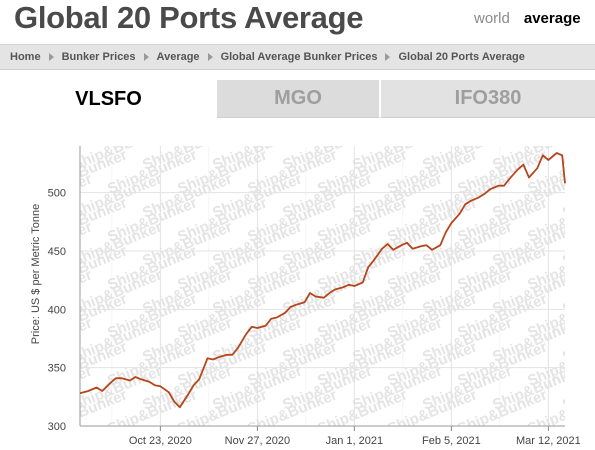  What do you see at coordinates (461, 57) in the screenshot?
I see `breadcrumb-global-20-ports: Global 20 Ports Average` at bounding box center [461, 57].